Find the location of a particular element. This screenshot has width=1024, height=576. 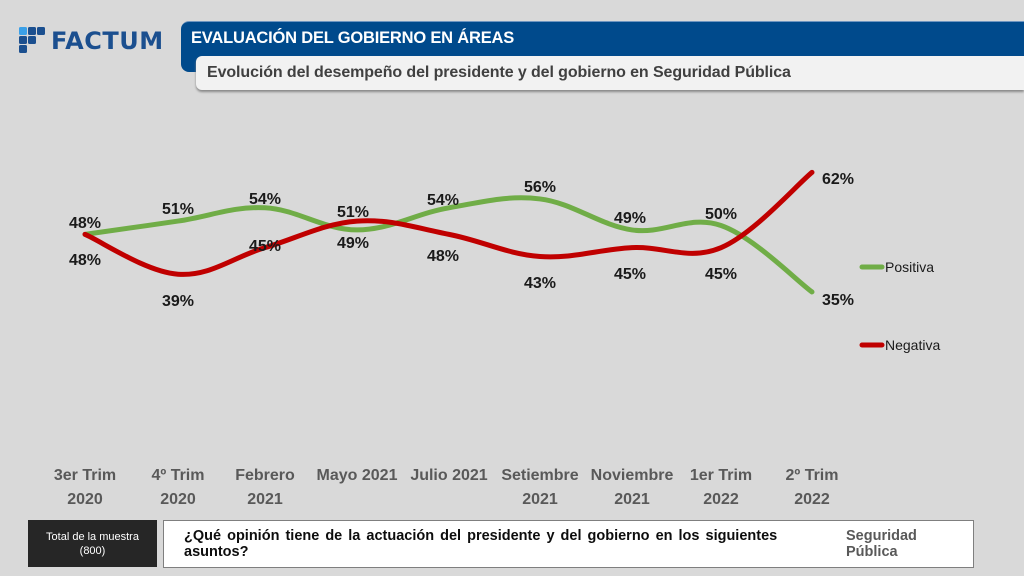

x-tick-label: 4º Trim 2020 is located at coordinates (178, 487).